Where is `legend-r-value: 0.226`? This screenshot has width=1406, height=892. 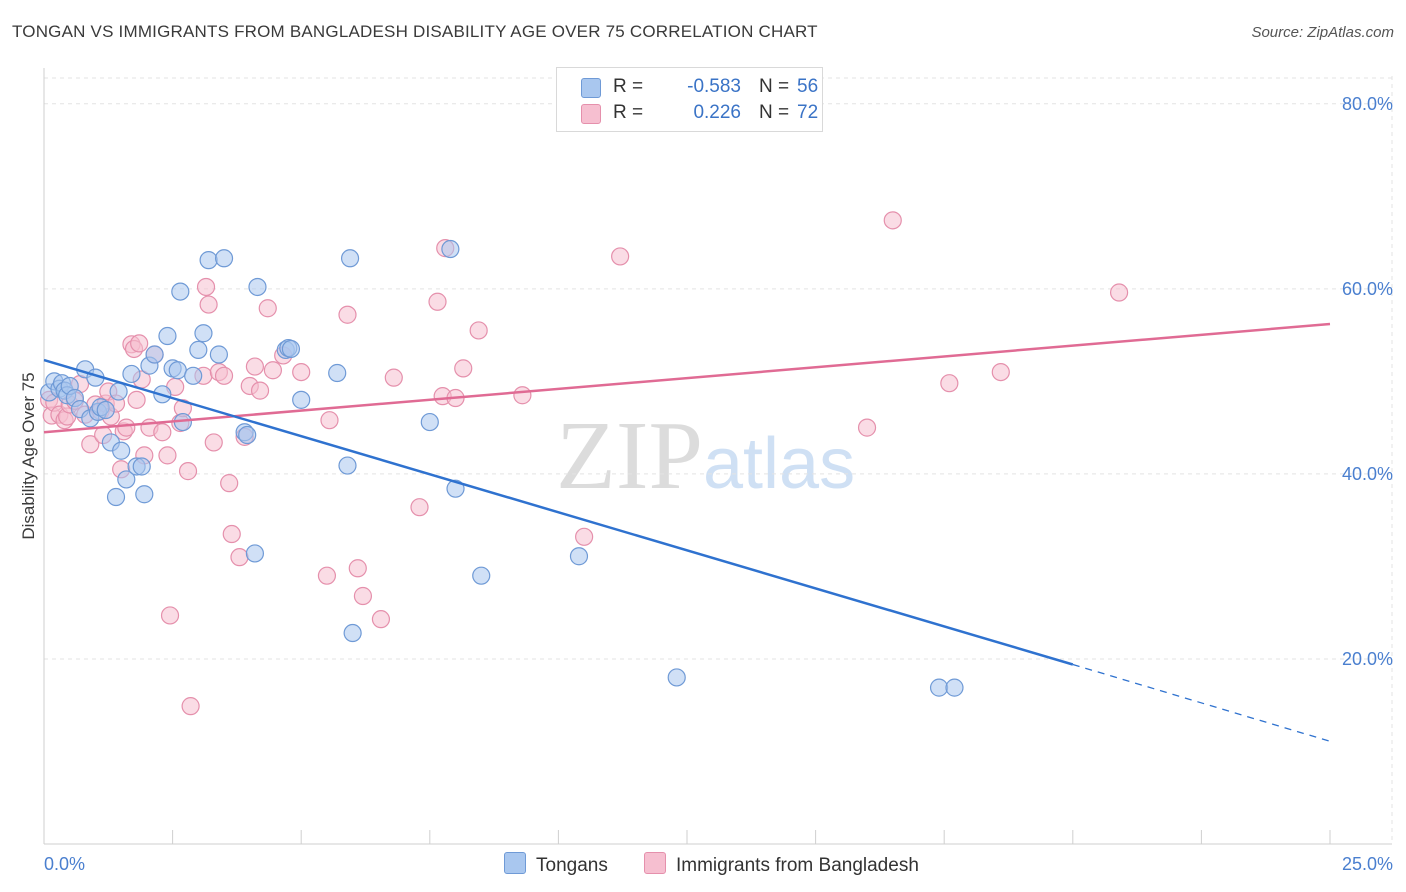
legend-r-value: 0.226 is located at coordinates (717, 112).